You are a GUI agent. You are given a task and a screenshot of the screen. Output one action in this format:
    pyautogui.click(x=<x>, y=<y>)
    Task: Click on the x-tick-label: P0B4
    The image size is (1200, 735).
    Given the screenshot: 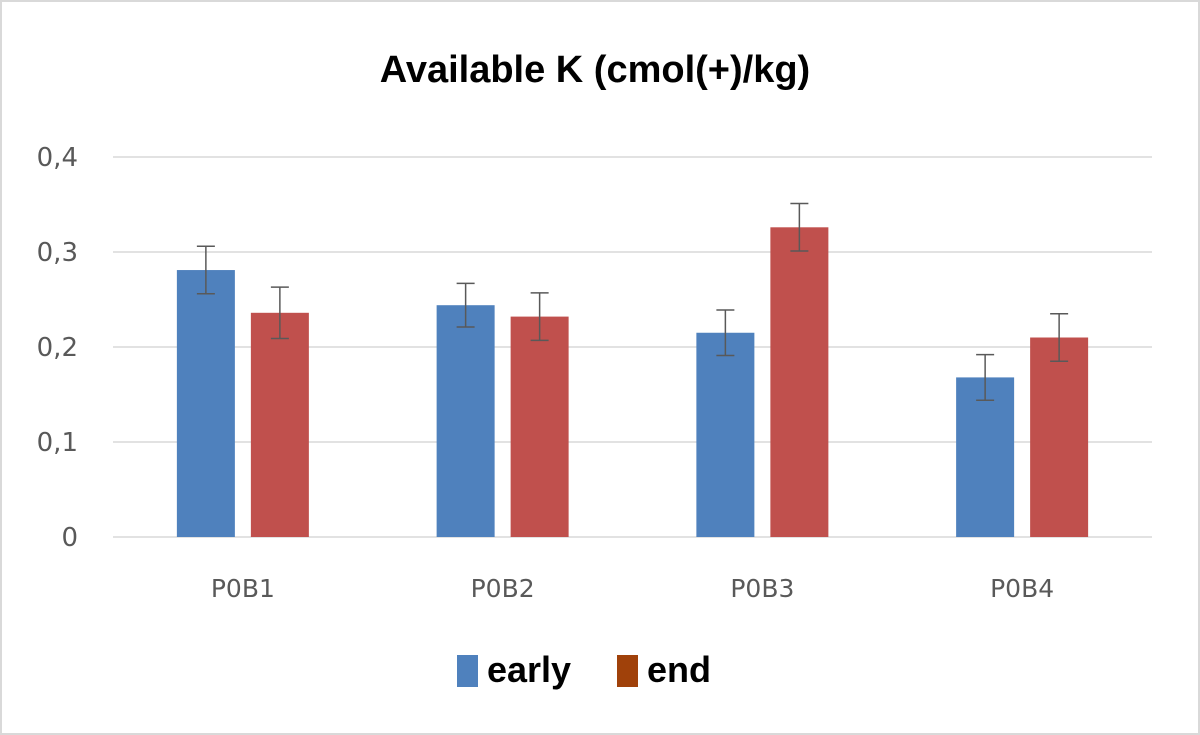 What is the action you would take?
    pyautogui.click(x=1022, y=588)
    